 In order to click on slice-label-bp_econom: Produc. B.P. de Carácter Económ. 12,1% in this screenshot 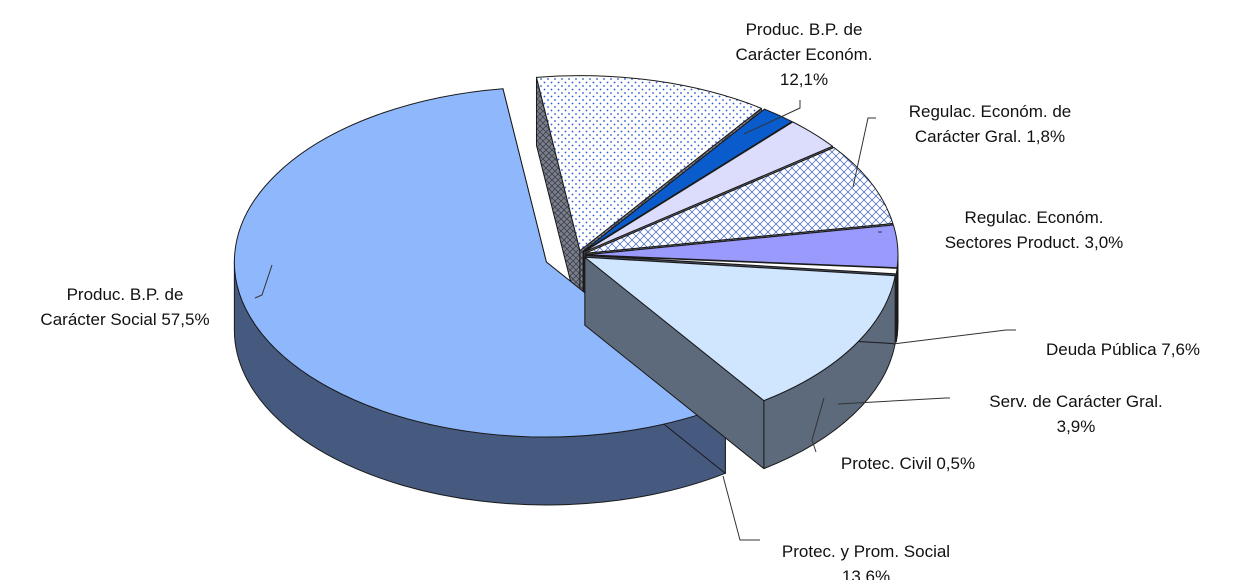, I will do `click(804, 54)`.